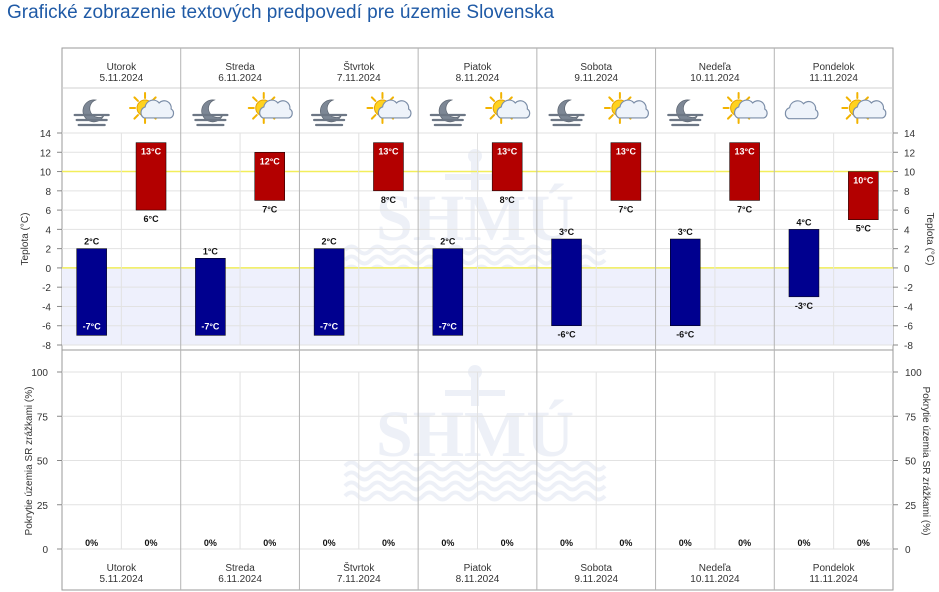  Describe the element at coordinates (715, 78) in the screenshot. I see `day-date: 10.11.2024` at that location.